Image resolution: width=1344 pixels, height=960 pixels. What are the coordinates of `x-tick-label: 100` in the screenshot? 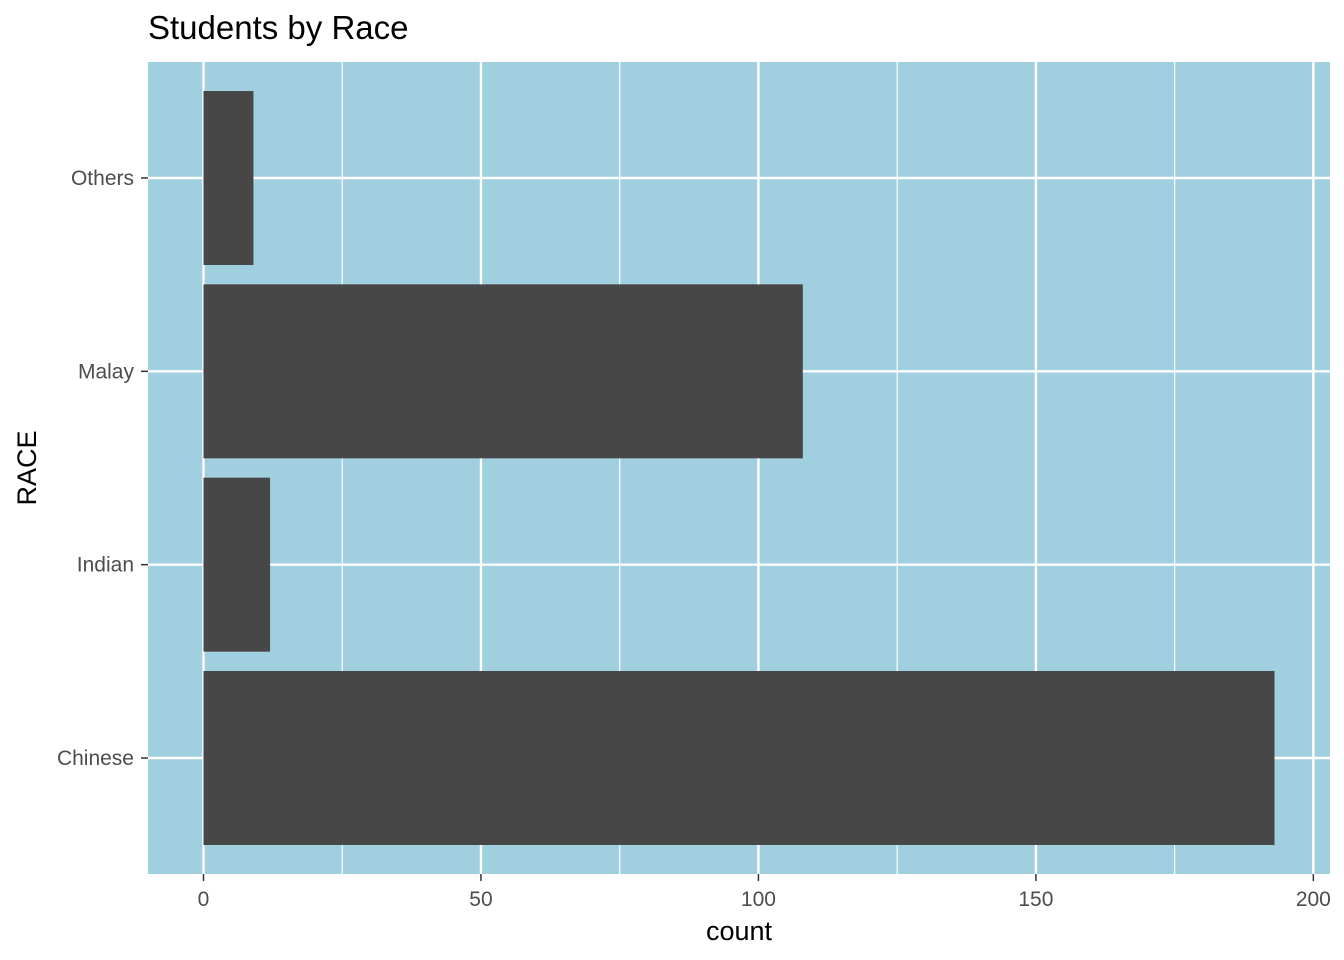 It's located at (758, 899).